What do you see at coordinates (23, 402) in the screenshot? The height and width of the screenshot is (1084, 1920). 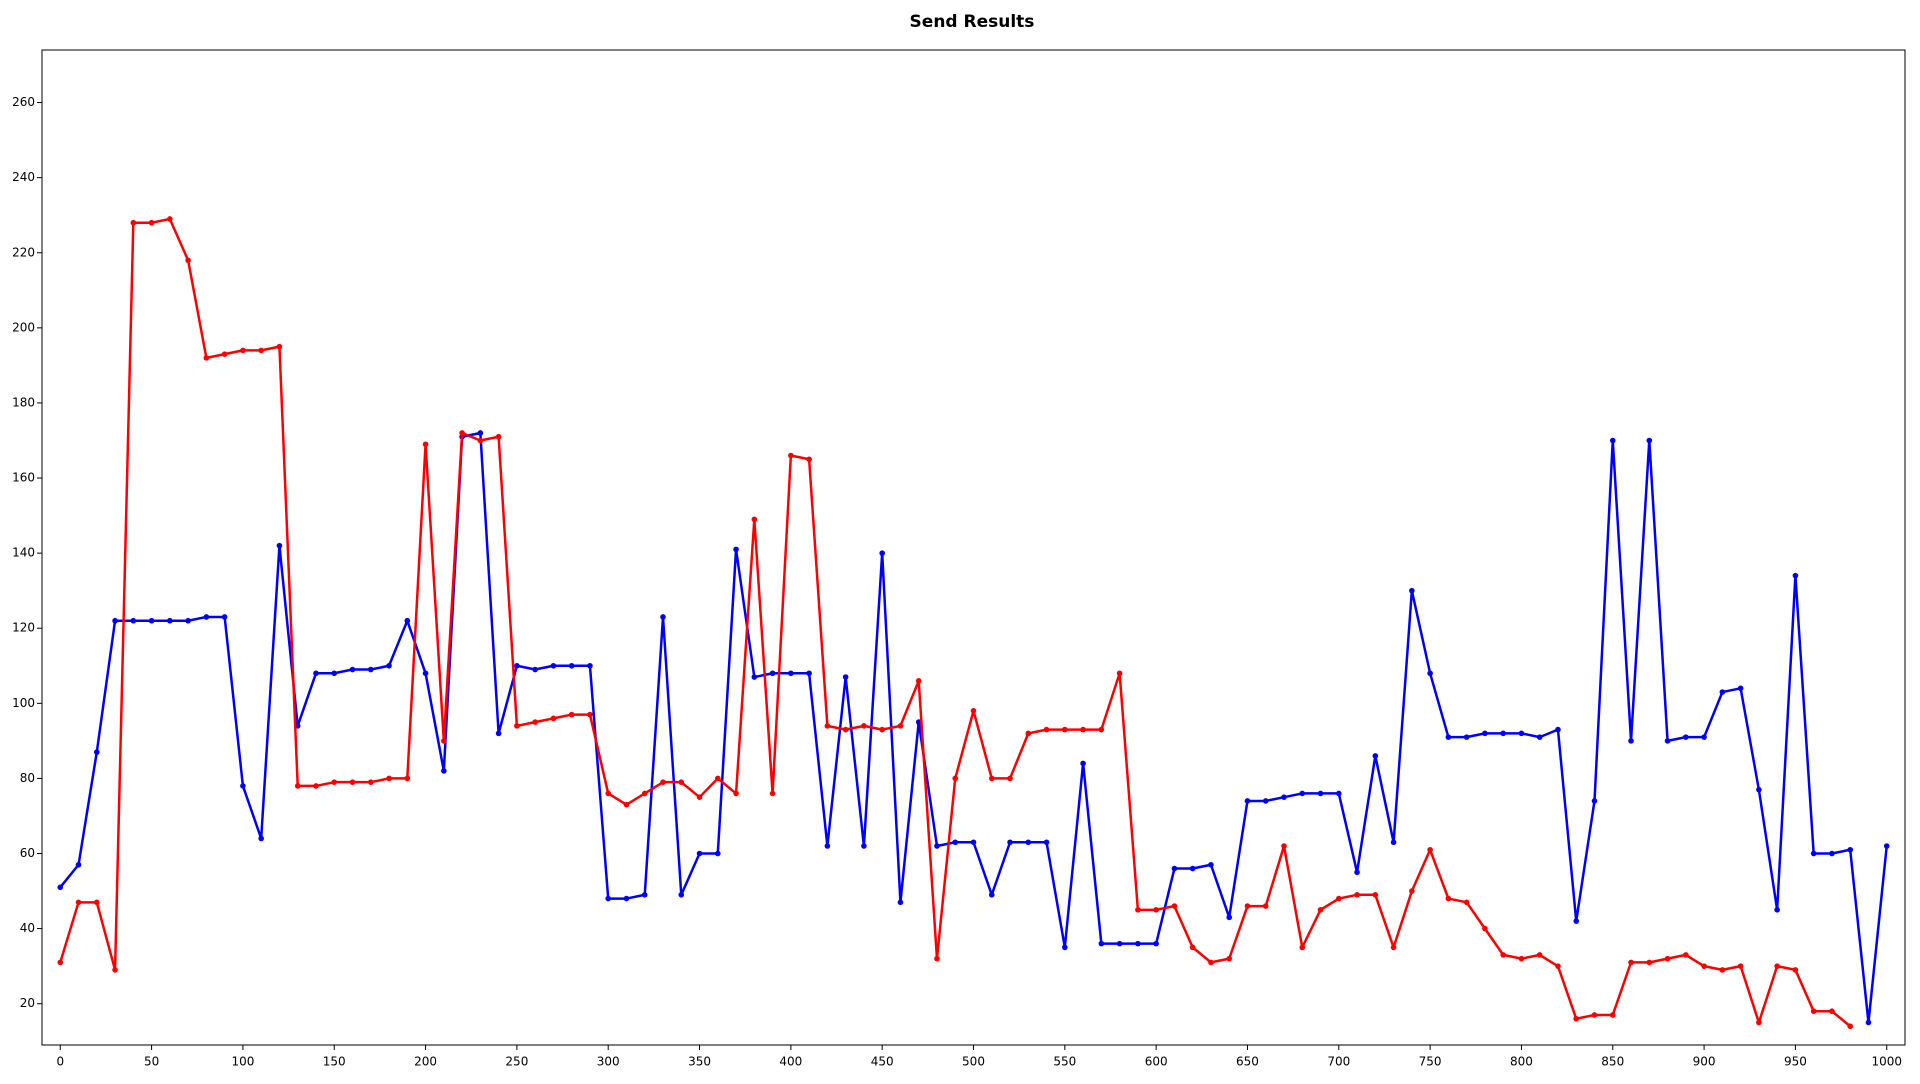 I see `y-tick-label: 180` at bounding box center [23, 402].